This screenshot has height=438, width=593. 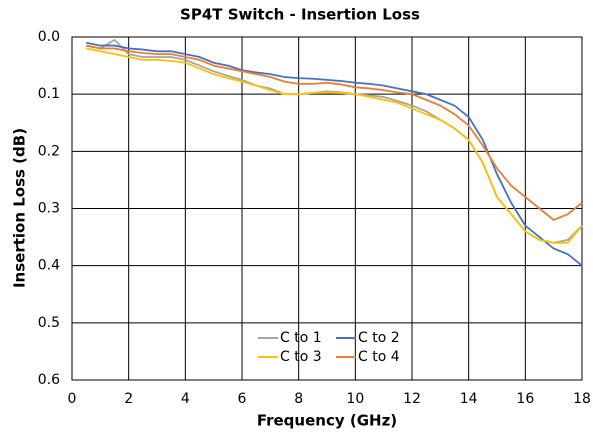 What do you see at coordinates (327, 421) in the screenshot?
I see `x-axis-title: Frequency (GHz)` at bounding box center [327, 421].